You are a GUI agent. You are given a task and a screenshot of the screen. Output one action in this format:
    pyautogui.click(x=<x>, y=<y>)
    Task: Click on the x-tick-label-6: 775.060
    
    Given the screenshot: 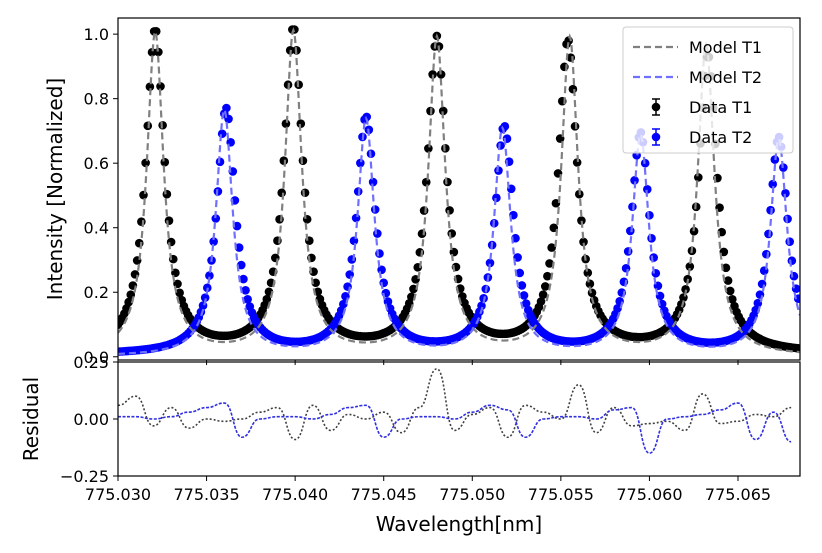 What is the action you would take?
    pyautogui.click(x=649, y=494)
    